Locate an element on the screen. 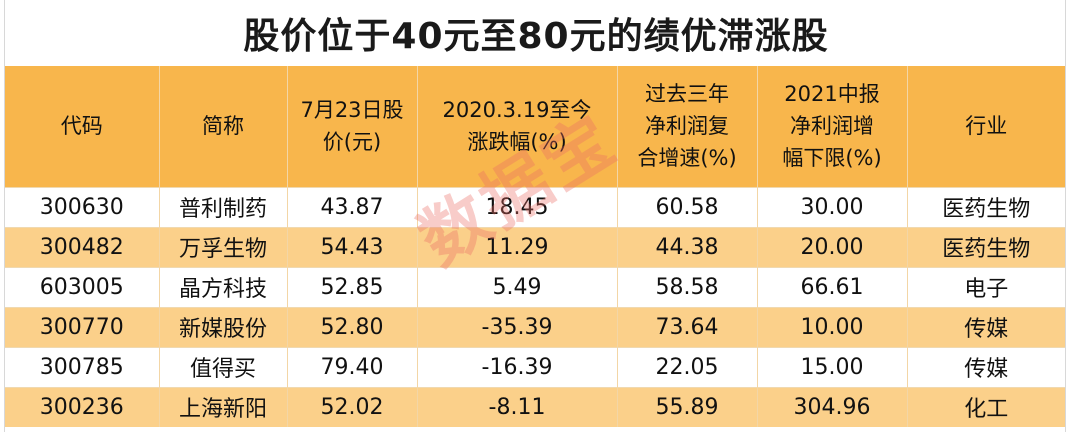 This screenshot has width=1072, height=432. cell-code: 300785 is located at coordinates (82, 366).